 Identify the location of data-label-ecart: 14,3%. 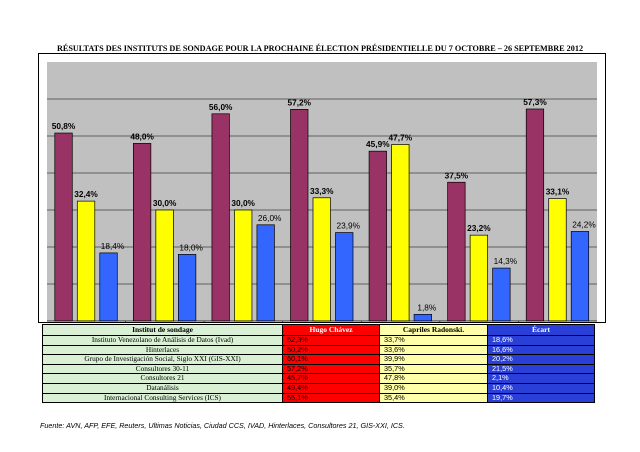
(506, 261).